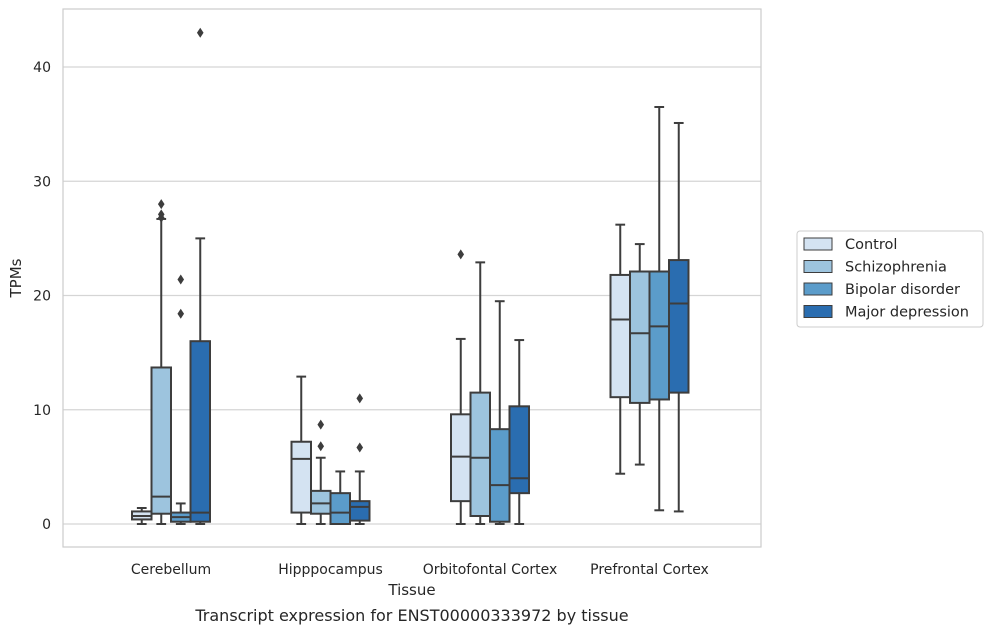 The image size is (993, 634). I want to click on y-axis-ticks: 0 10 20 30 40, so click(42, 296).